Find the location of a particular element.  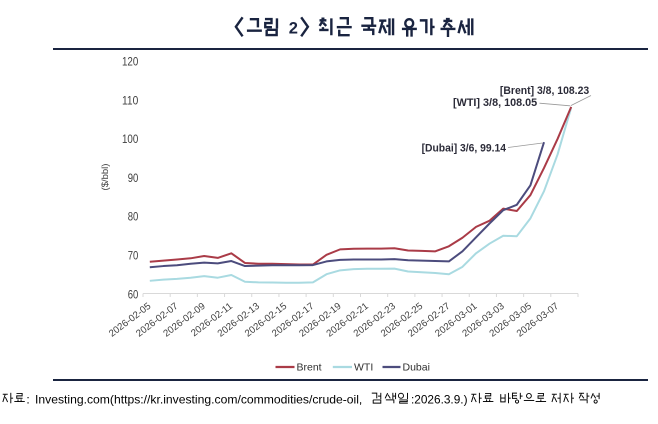

svg-text: 2 is located at coordinates (293, 29).